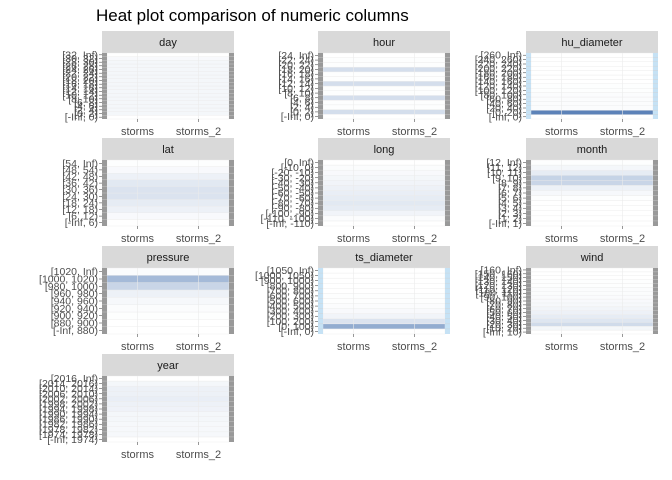 This screenshot has height=480, width=672. I want to click on y-tick-label-day-4: [6, 8), so click(86, 103).